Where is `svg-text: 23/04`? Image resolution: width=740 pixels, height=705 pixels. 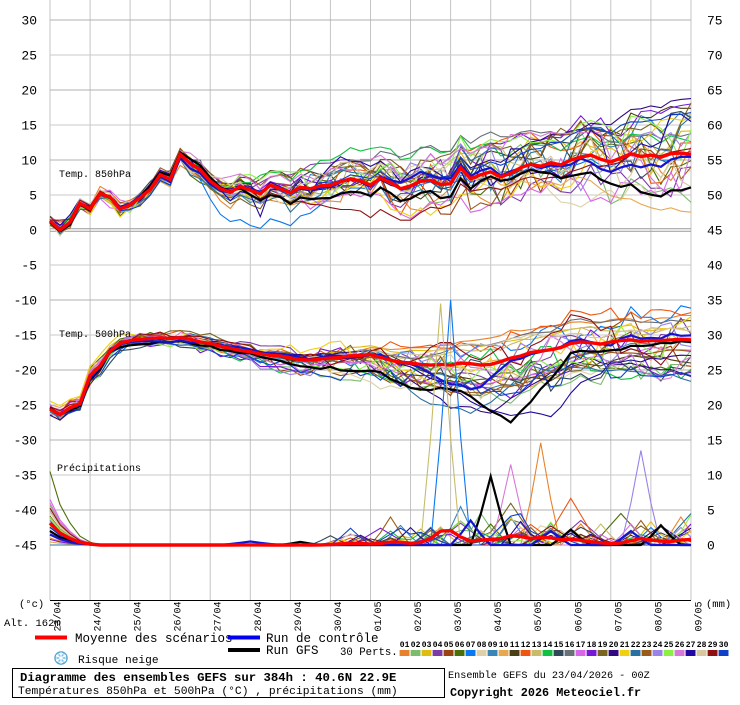 svg-text: 23/04 is located at coordinates (59, 616).